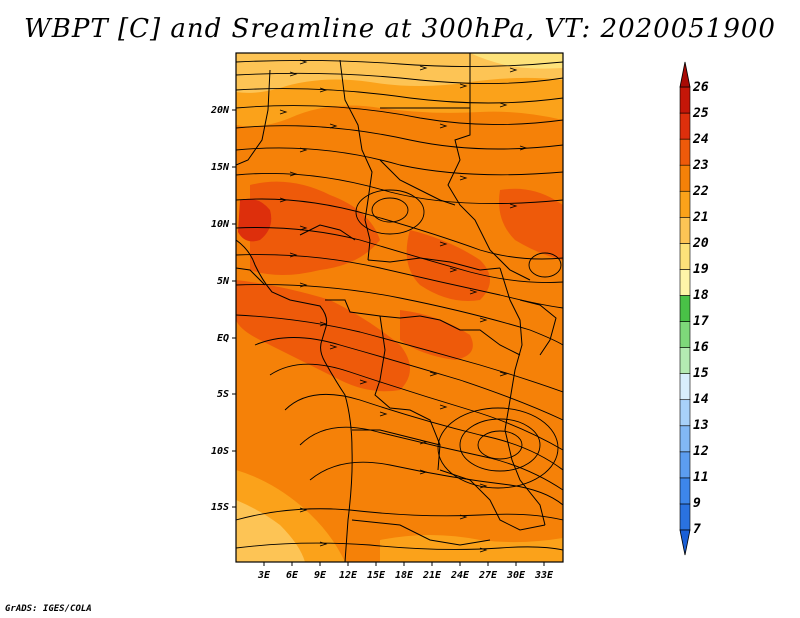 The height and width of the screenshot is (618, 800). Describe the element at coordinates (701, 373) in the screenshot. I see `colorbar-label: 15` at that location.